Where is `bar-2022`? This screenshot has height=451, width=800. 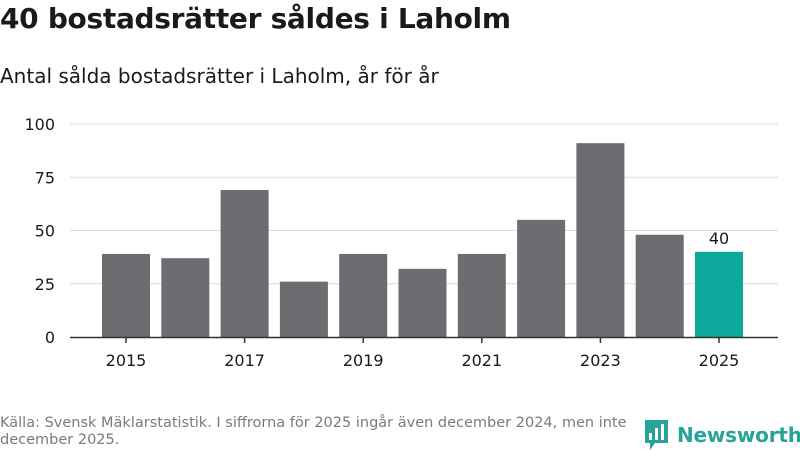 bar-2022 is located at coordinates (541, 278).